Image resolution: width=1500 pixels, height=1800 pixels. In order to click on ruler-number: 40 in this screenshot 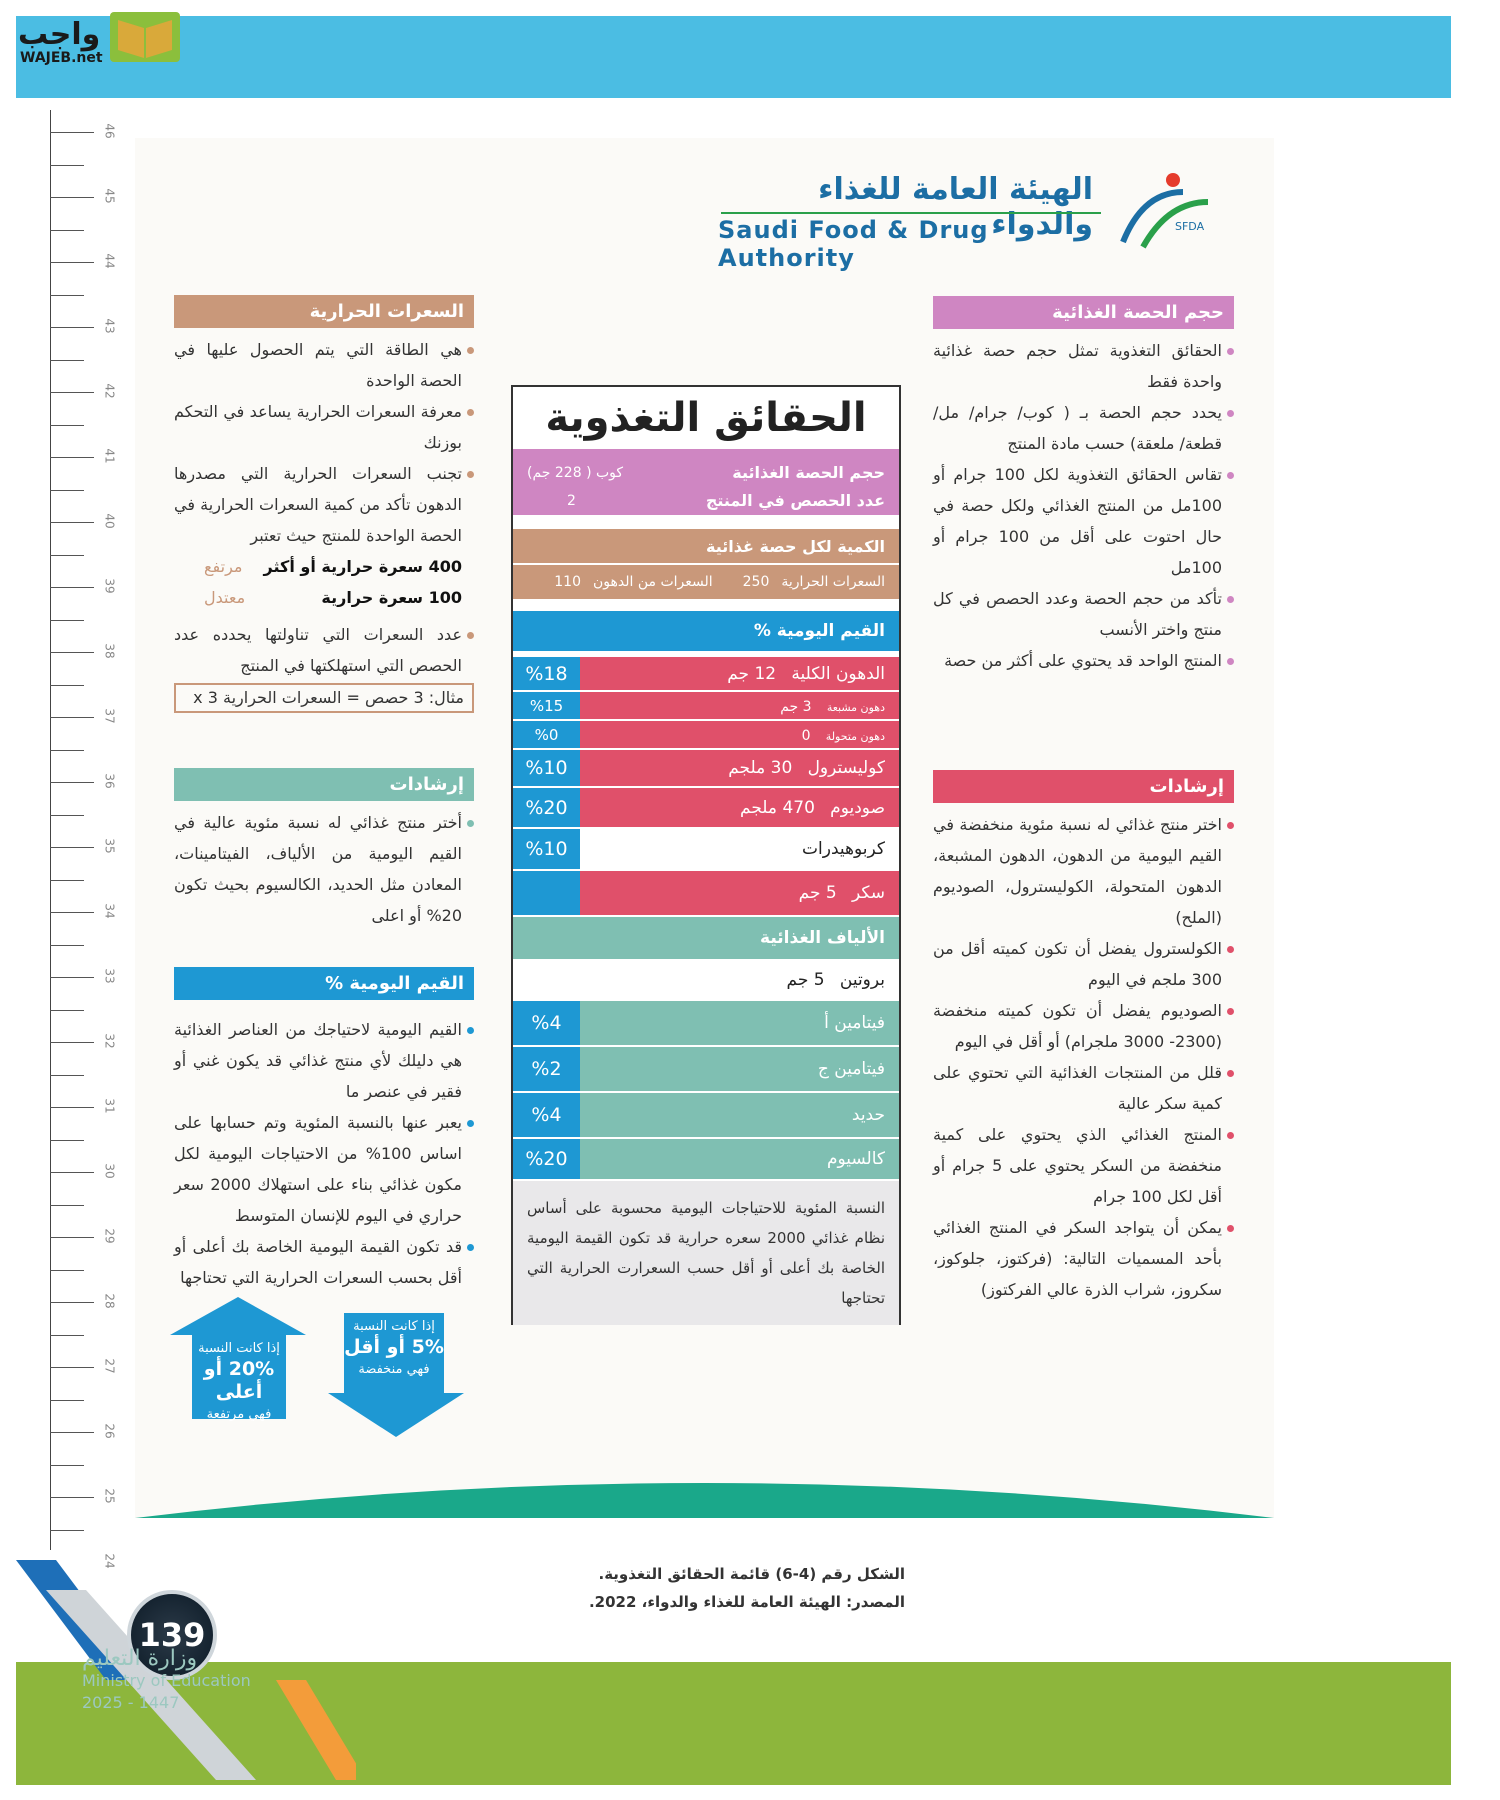, I will do `click(109, 521)`.